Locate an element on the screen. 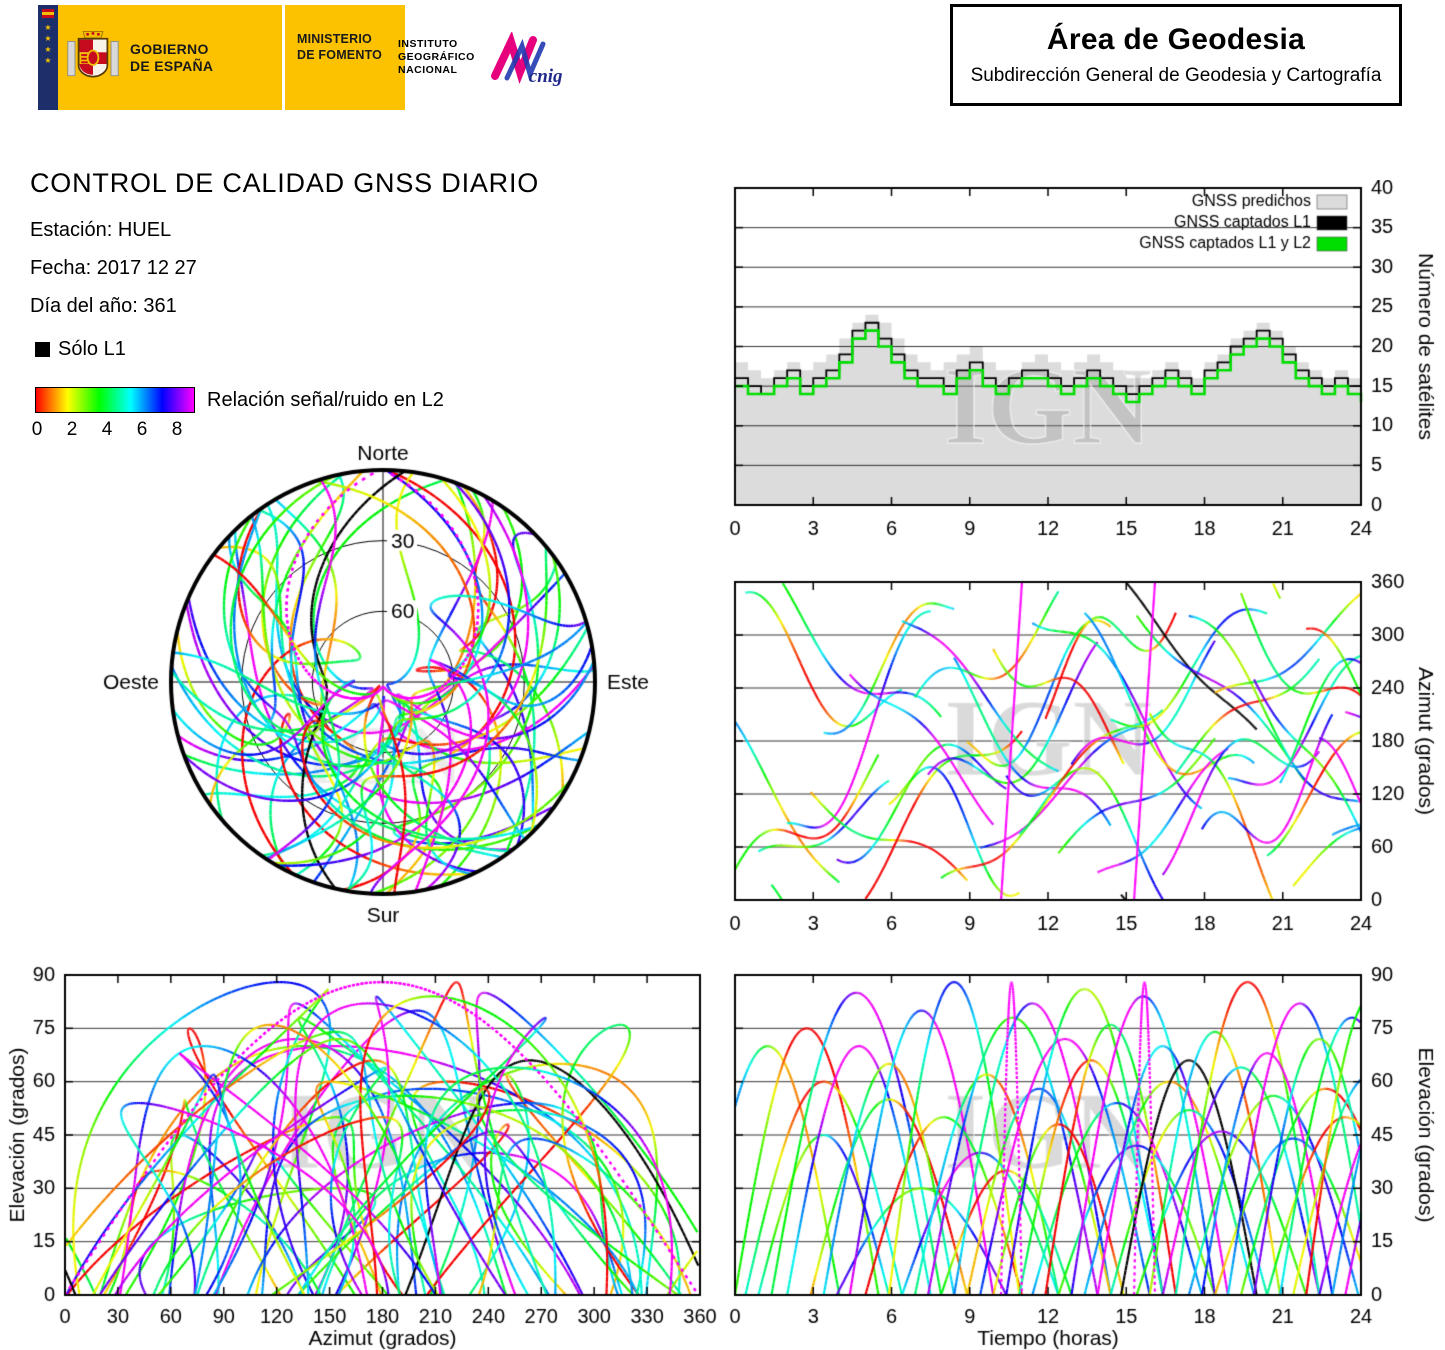 This screenshot has width=1445, height=1350. satellite-count-chart-canvas is located at coordinates (1082, 361).